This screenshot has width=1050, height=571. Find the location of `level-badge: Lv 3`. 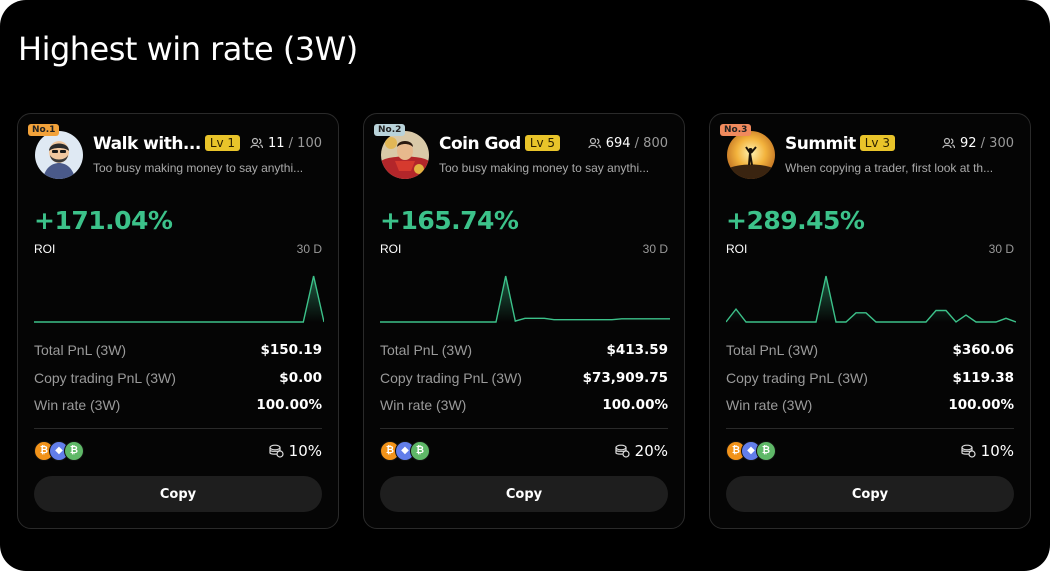

level-badge: Lv 3 is located at coordinates (877, 143).